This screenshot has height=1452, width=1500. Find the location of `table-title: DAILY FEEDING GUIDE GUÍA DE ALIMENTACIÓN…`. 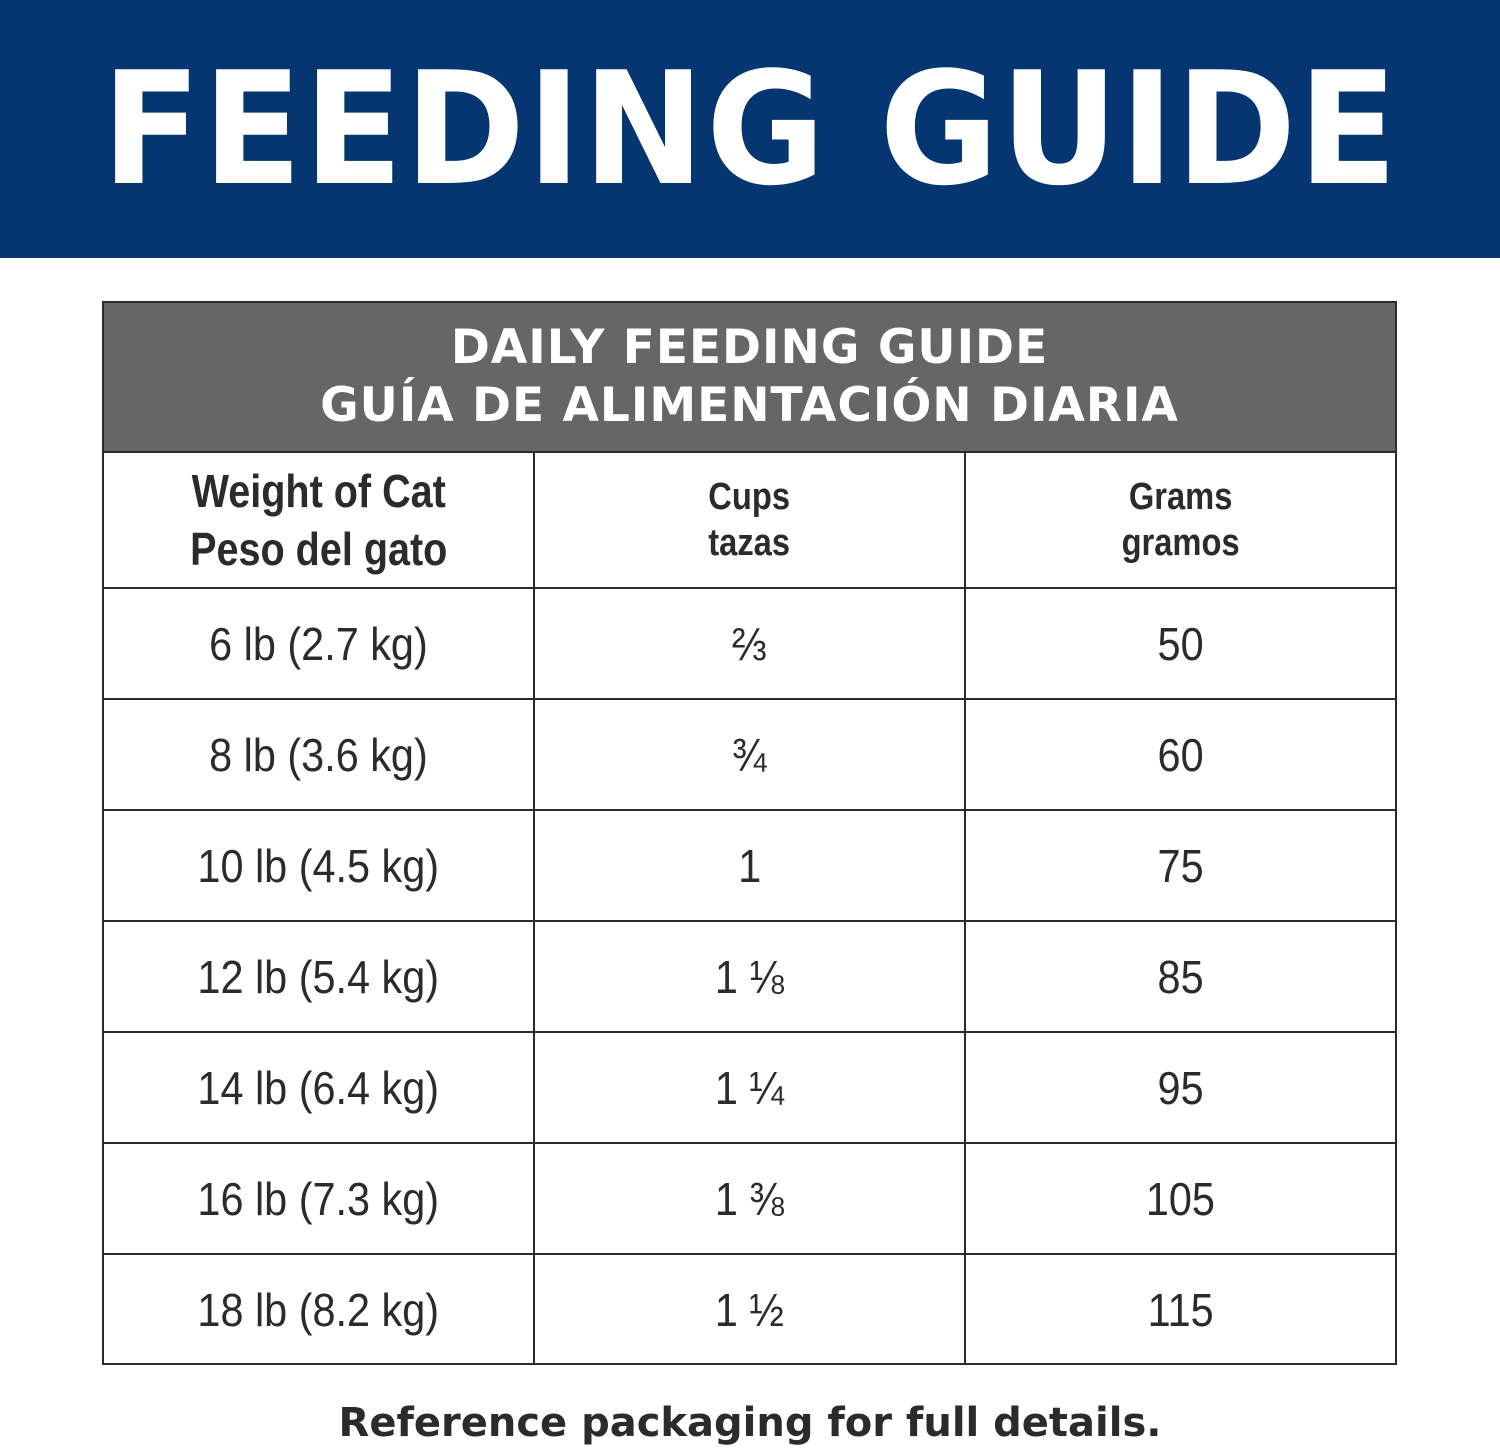

table-title: DAILY FEEDING GUIDE GUÍA DE ALIMENTACIÓN… is located at coordinates (749, 378).